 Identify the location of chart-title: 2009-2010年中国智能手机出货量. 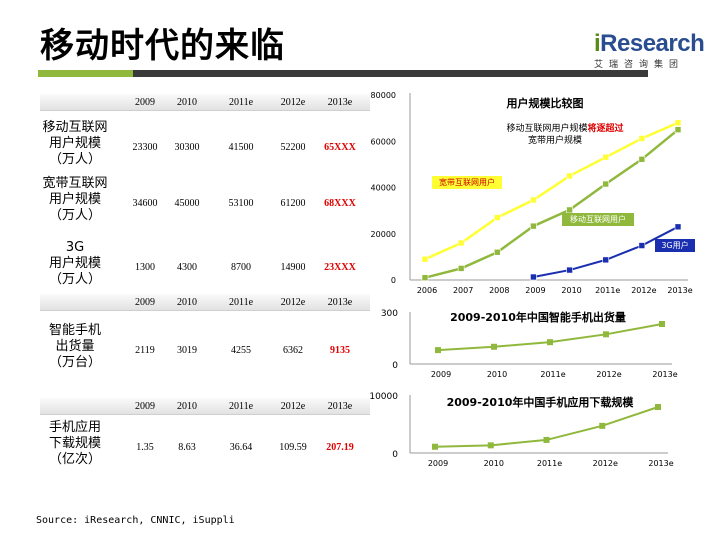
(538, 317).